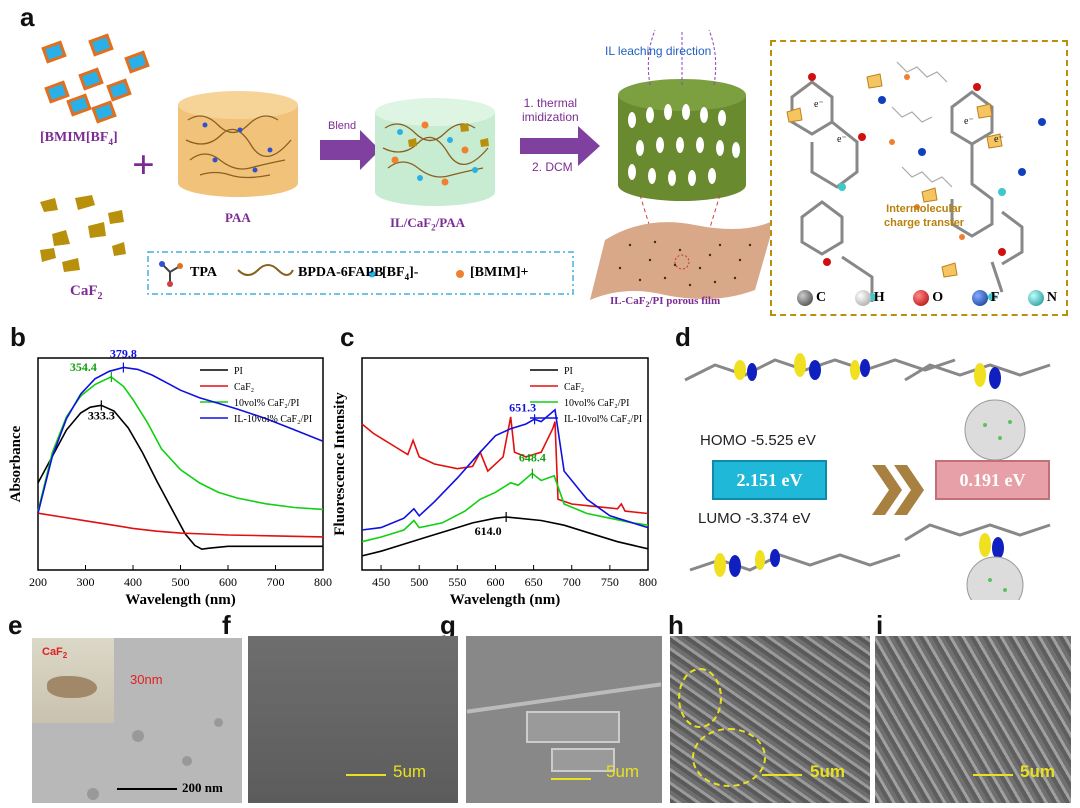 The image size is (1080, 808). What do you see at coordinates (869, 298) in the screenshot?
I see `atom-h: H` at bounding box center [869, 298].